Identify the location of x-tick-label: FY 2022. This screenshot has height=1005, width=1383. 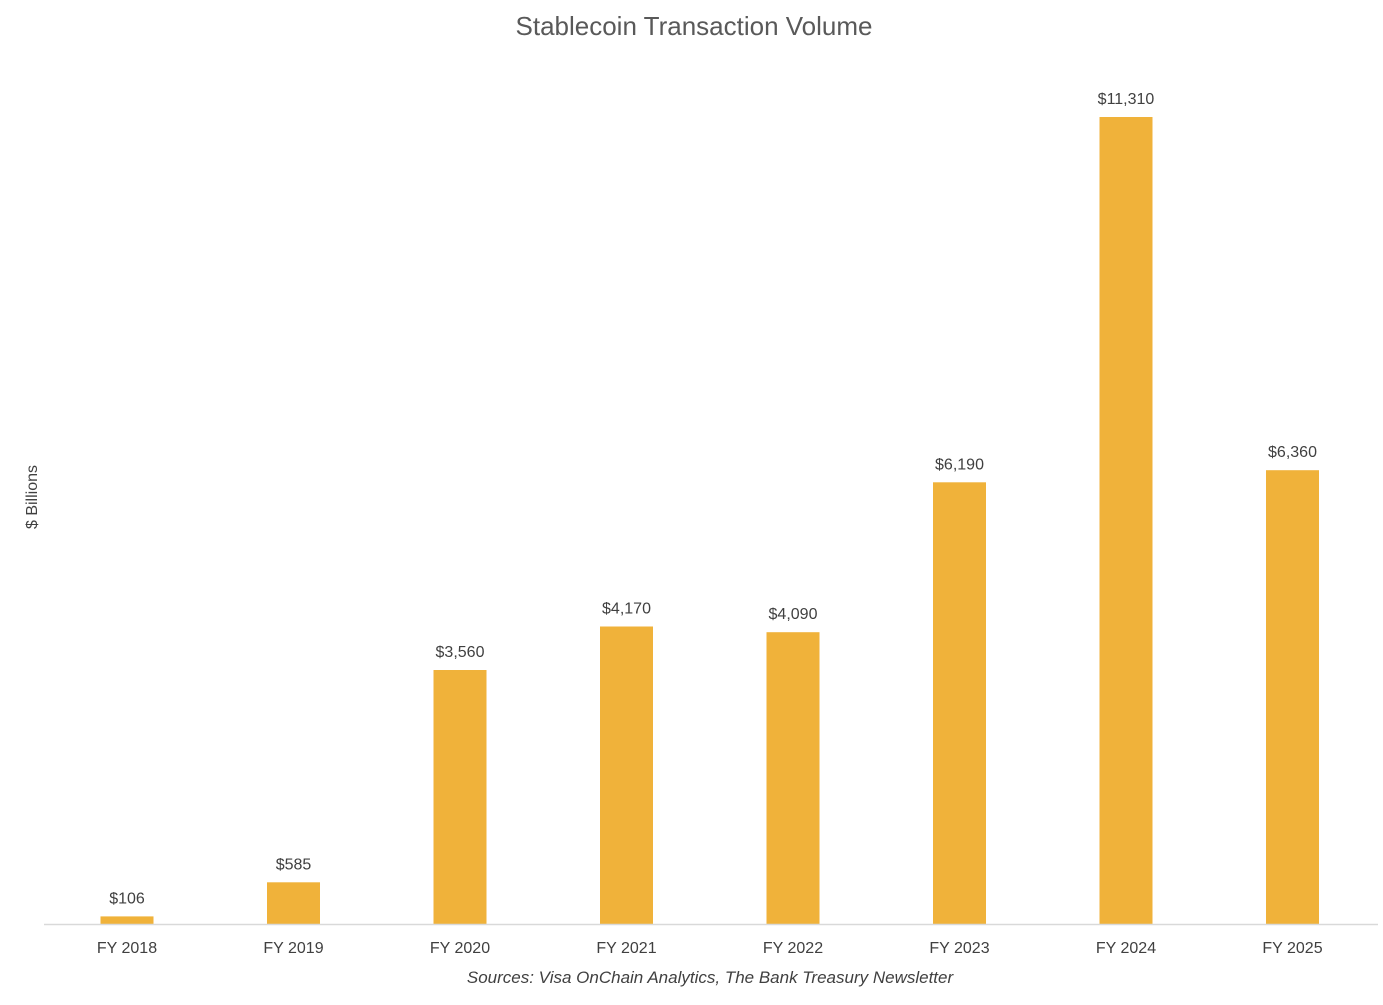
(793, 948).